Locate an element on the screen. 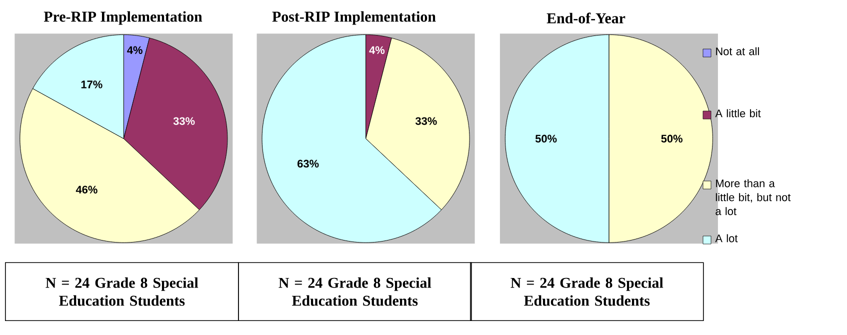 The height and width of the screenshot is (335, 847). data-label: 46% is located at coordinates (87, 190).